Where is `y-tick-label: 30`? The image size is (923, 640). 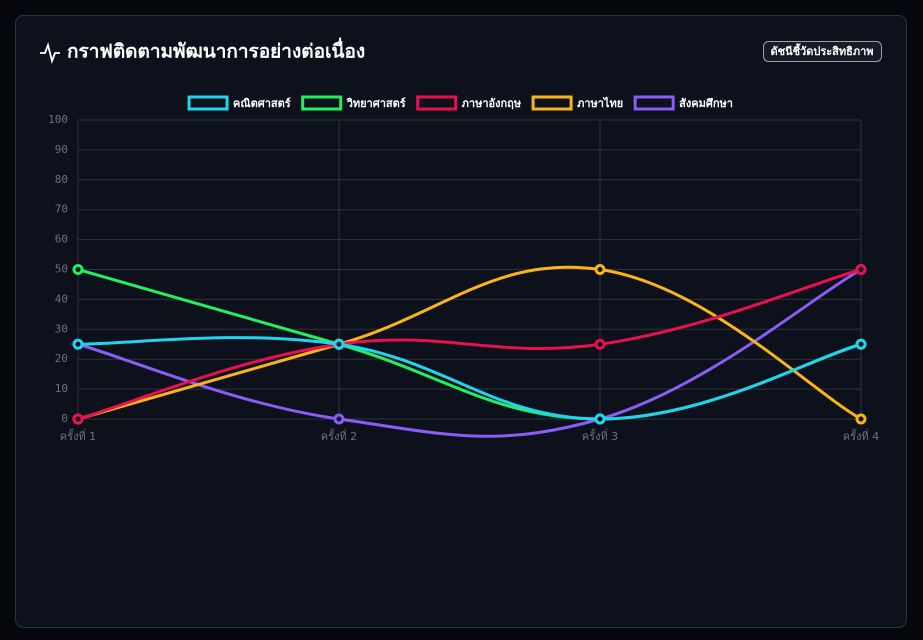 y-tick-label: 30 is located at coordinates (61, 328).